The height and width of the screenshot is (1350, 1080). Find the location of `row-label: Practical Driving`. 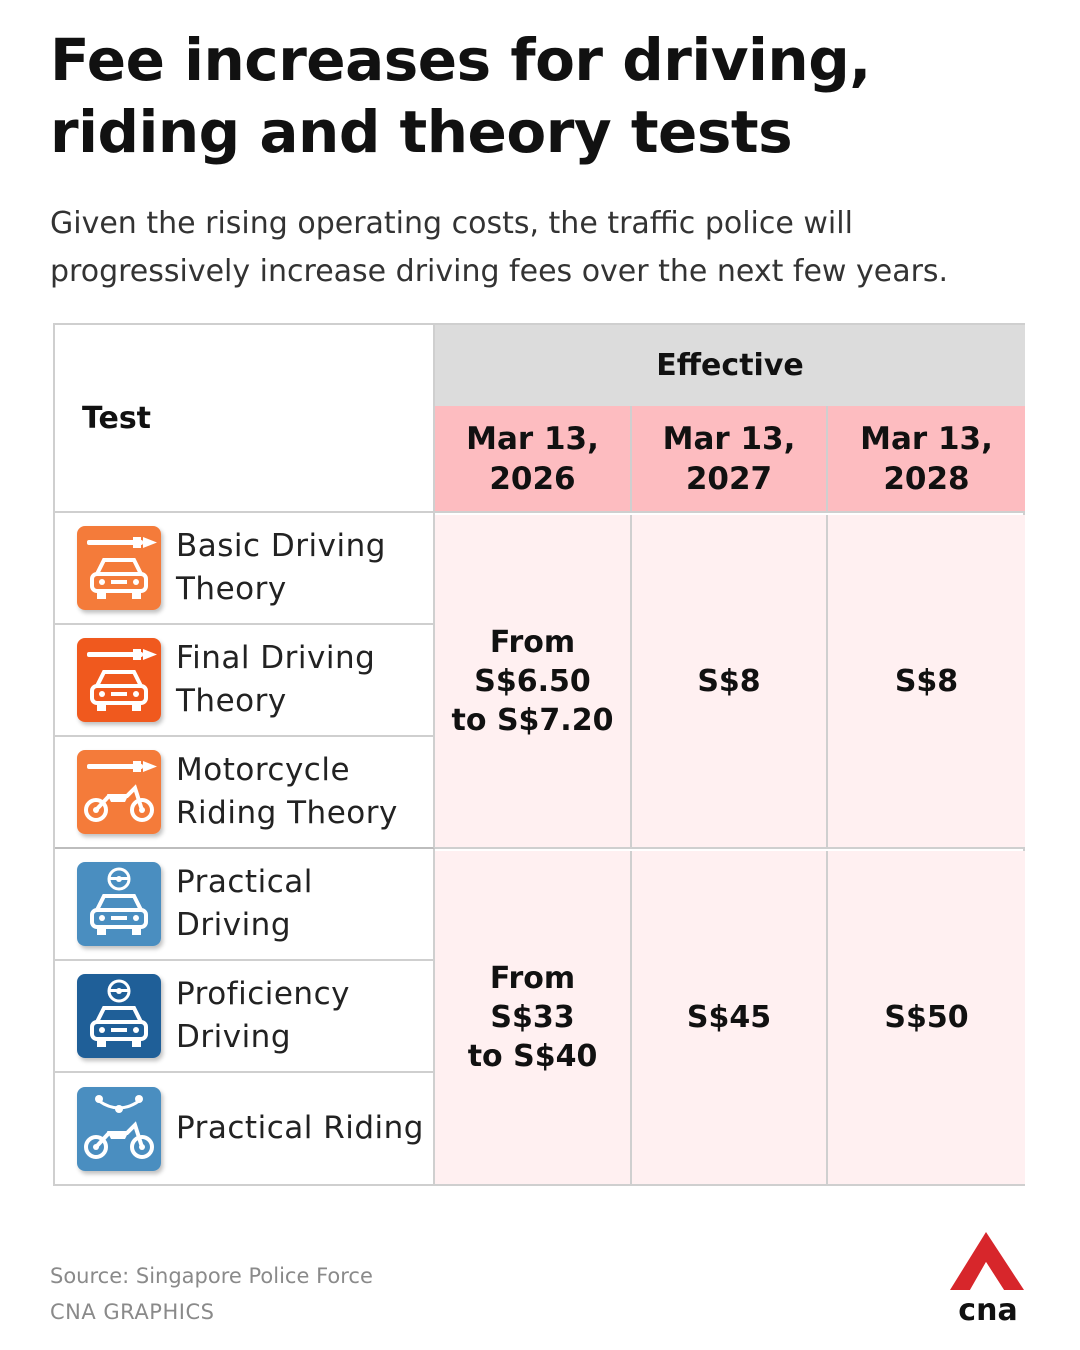

row-label: Practical Driving is located at coordinates (244, 903).